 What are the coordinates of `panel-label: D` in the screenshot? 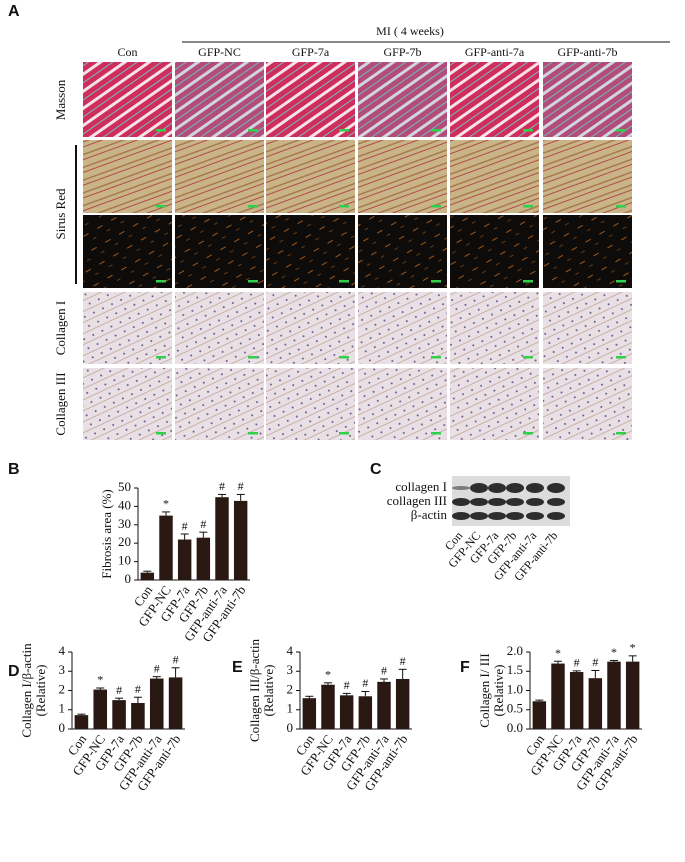 It's located at (14, 671).